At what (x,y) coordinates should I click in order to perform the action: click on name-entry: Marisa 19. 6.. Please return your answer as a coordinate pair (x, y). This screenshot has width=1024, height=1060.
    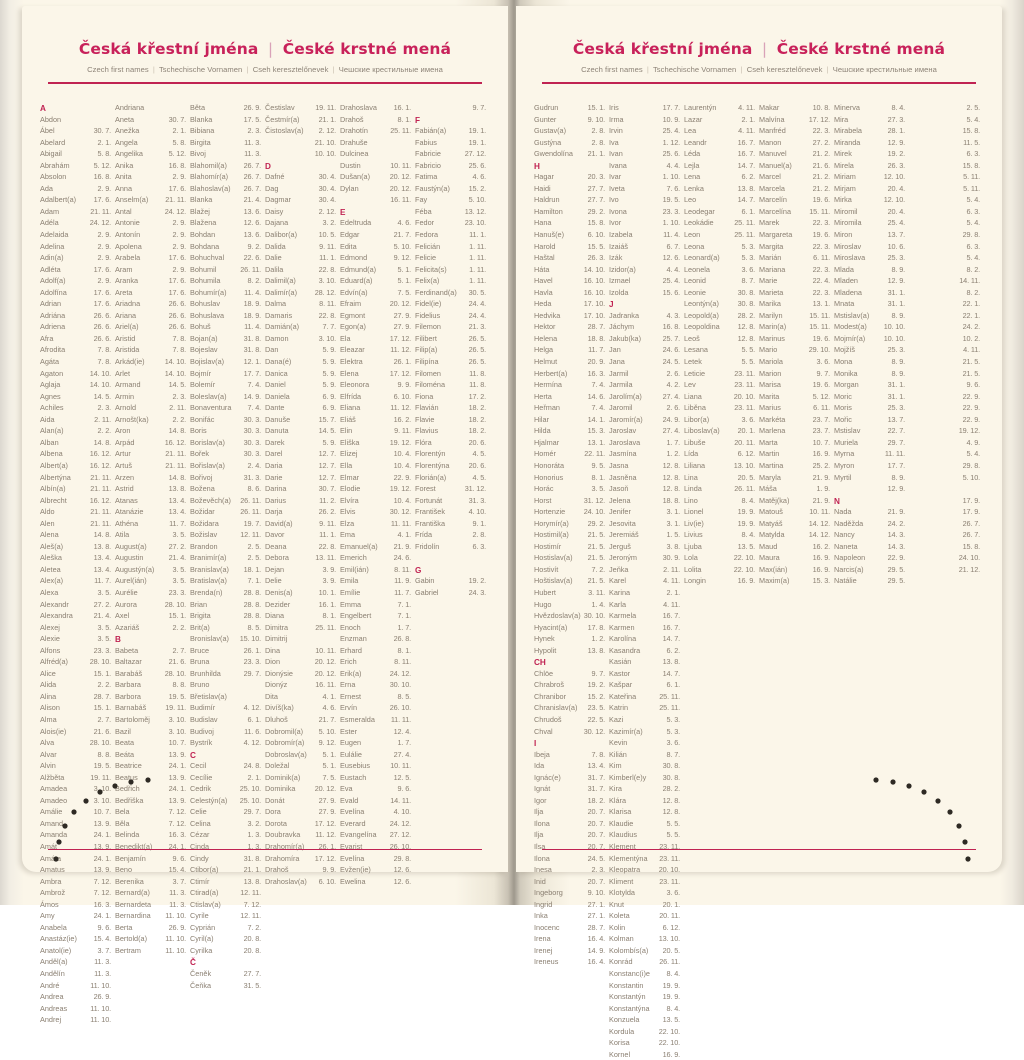
    Looking at the image, I should click on (794, 385).